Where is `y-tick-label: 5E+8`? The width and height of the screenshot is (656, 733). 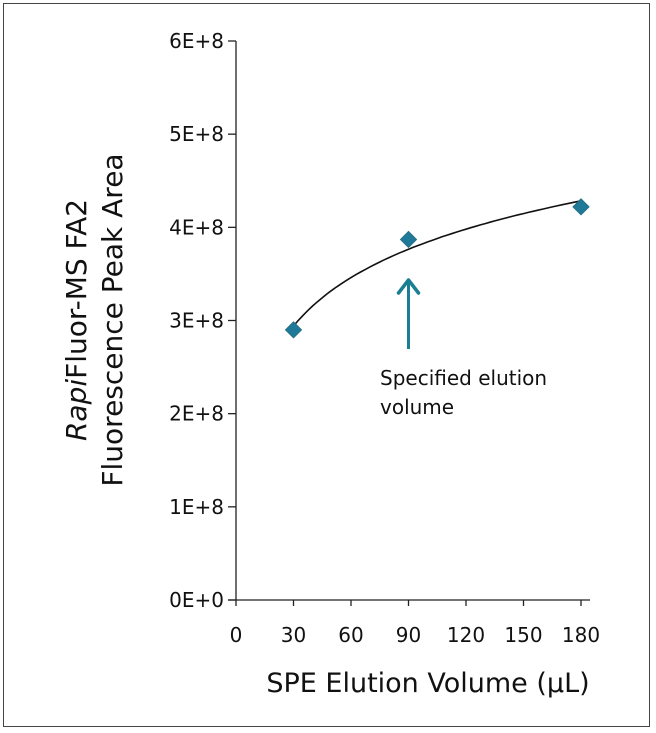 y-tick-label: 5E+8 is located at coordinates (196, 134).